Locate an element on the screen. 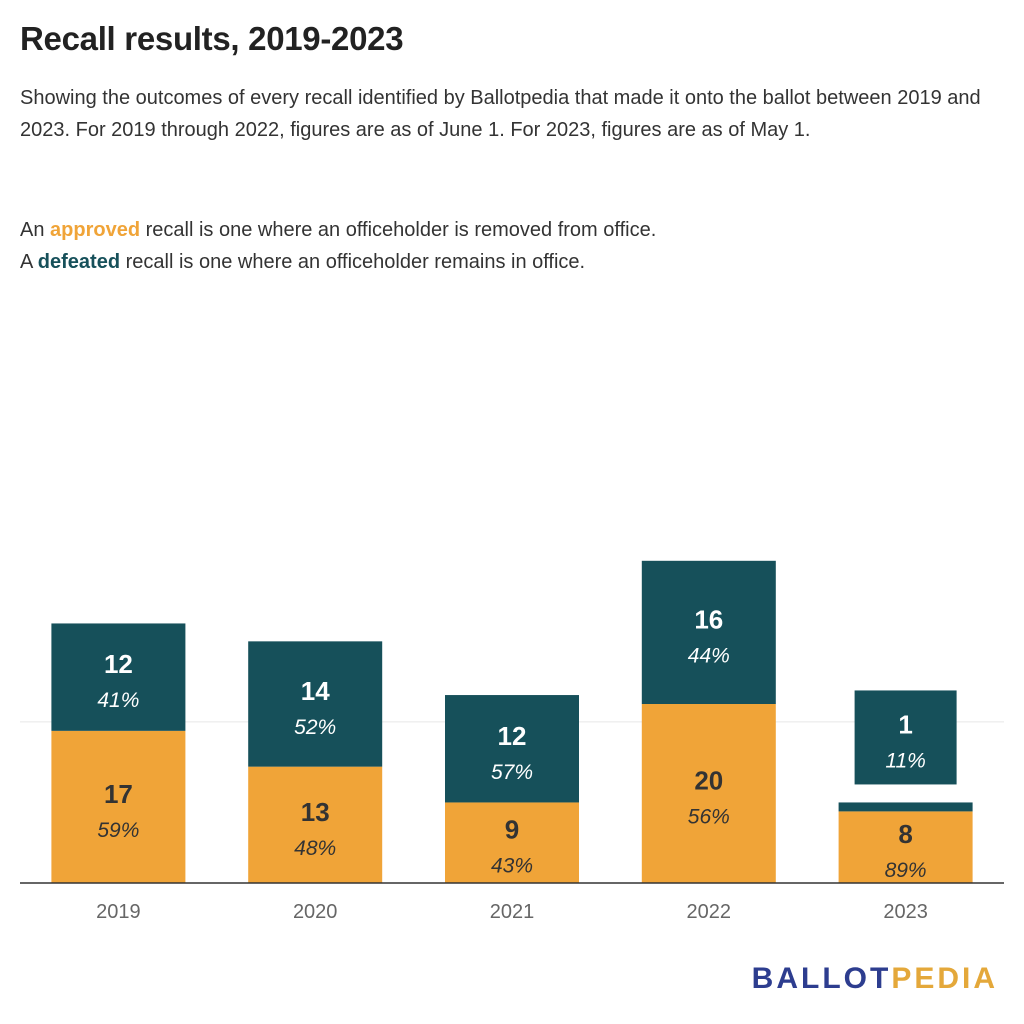 The width and height of the screenshot is (1024, 1024). logo-part-pedia: PEDIA is located at coordinates (944, 978).